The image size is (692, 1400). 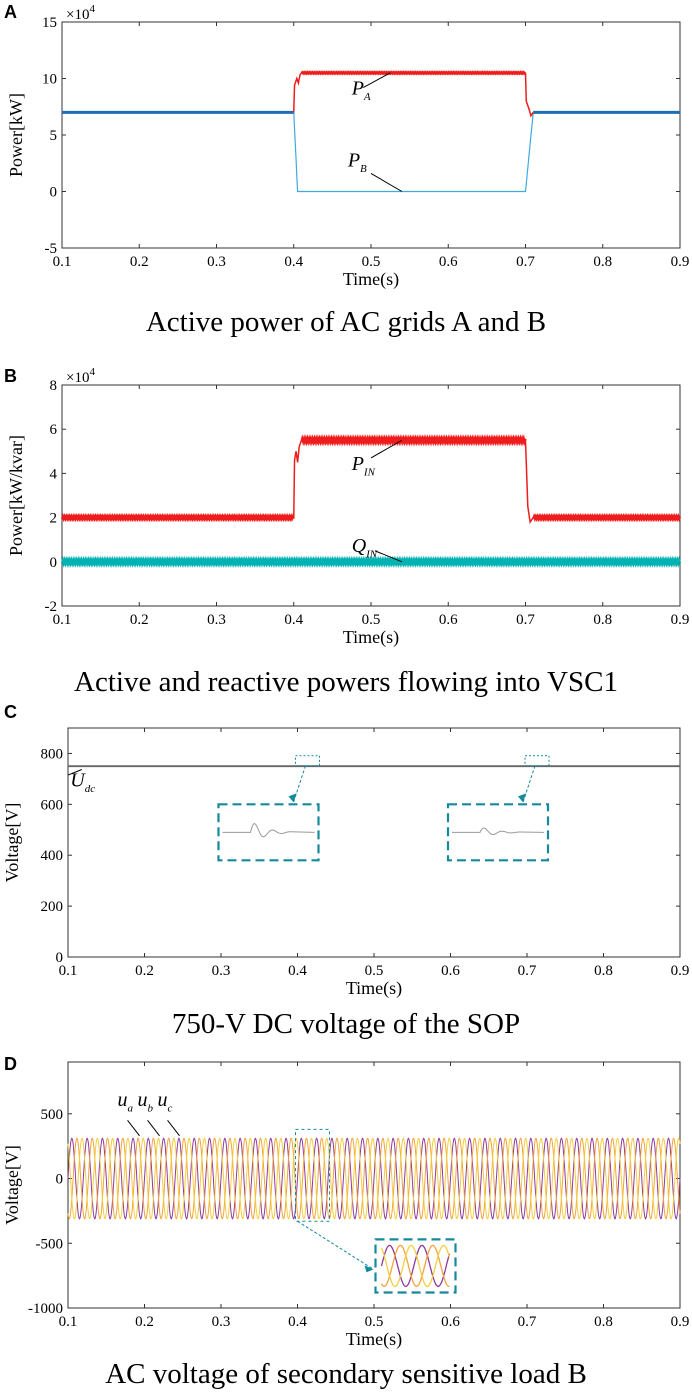 I want to click on series-pa-label: PA, so click(x=361, y=90).